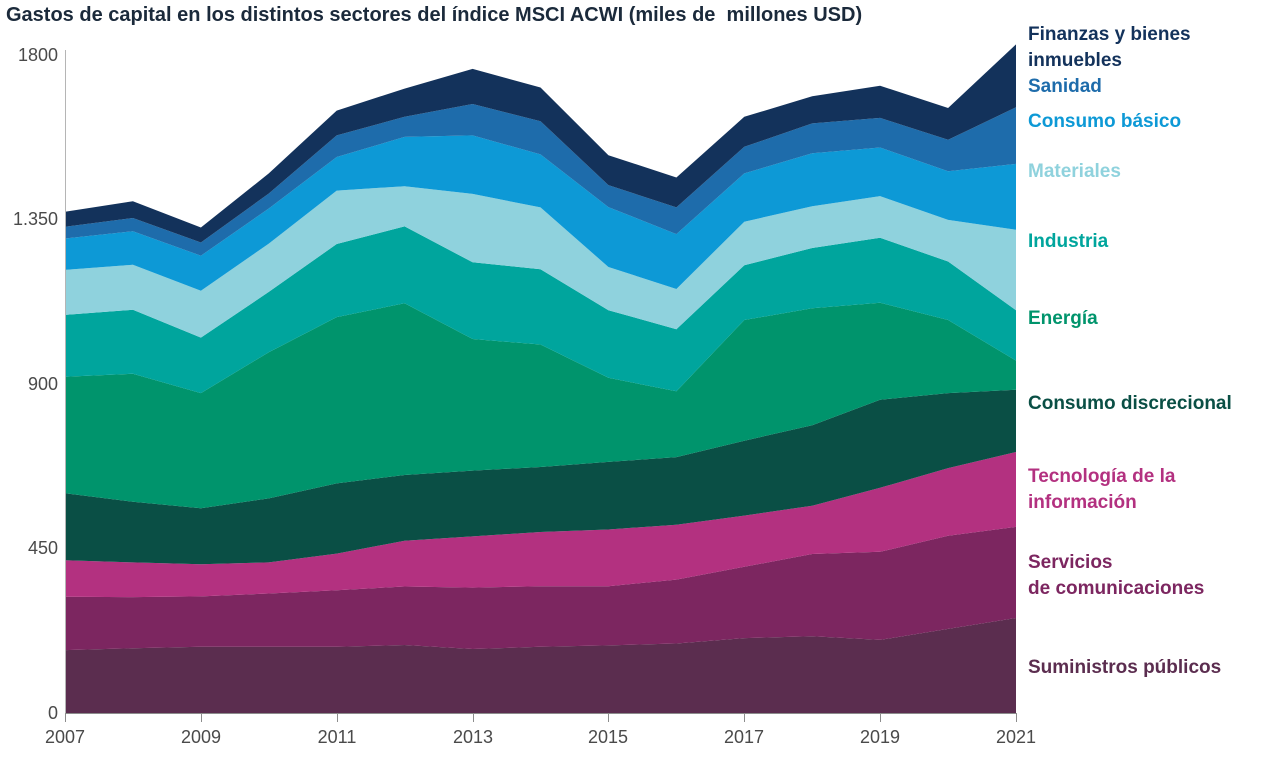  Describe the element at coordinates (1063, 318) in the screenshot. I see `legend-item-energia: Energía` at that location.